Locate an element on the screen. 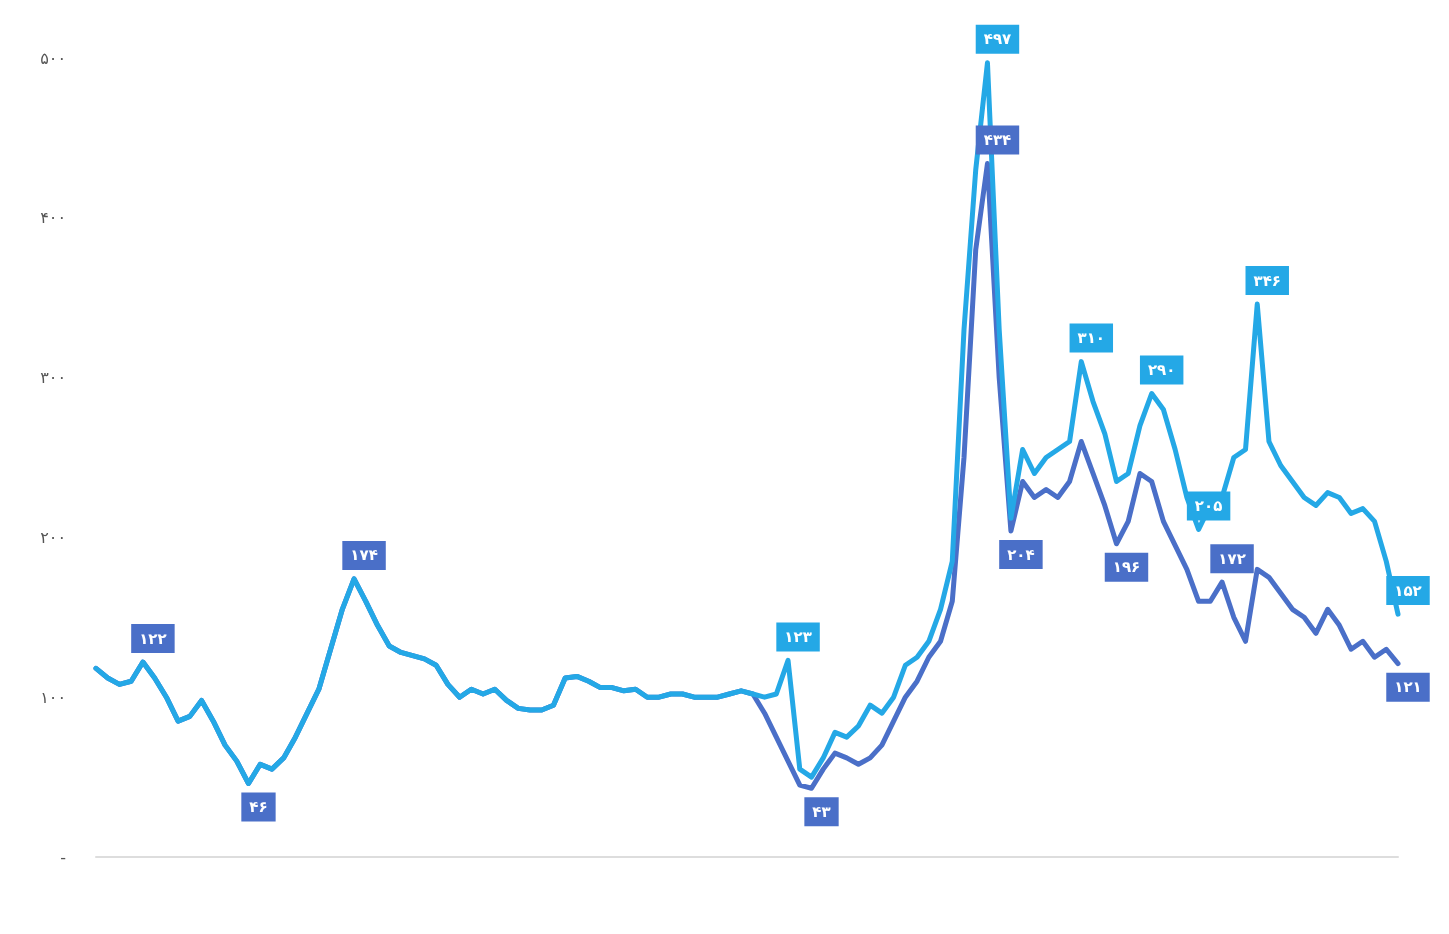 The image size is (1449, 934). data-label: ۴۶ is located at coordinates (258, 806).